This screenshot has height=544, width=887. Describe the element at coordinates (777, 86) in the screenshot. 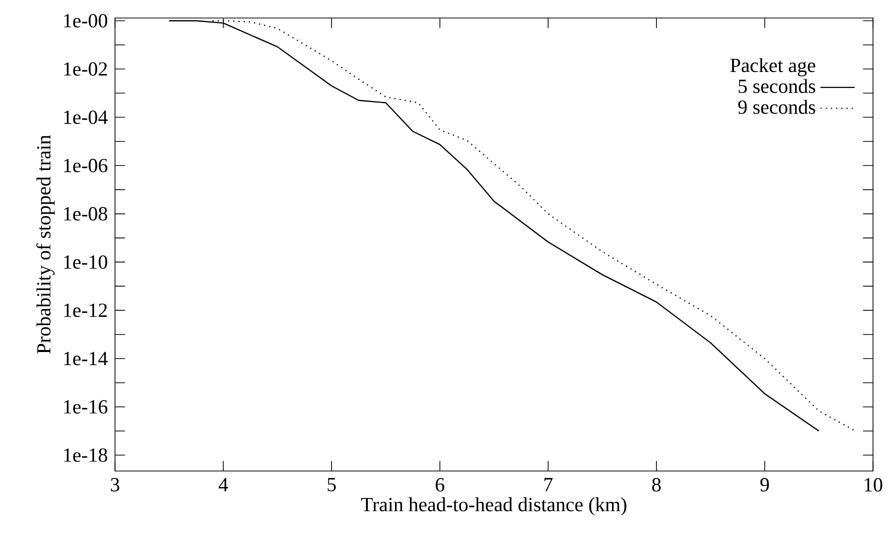

I see `legend-label: 5 seconds` at that location.